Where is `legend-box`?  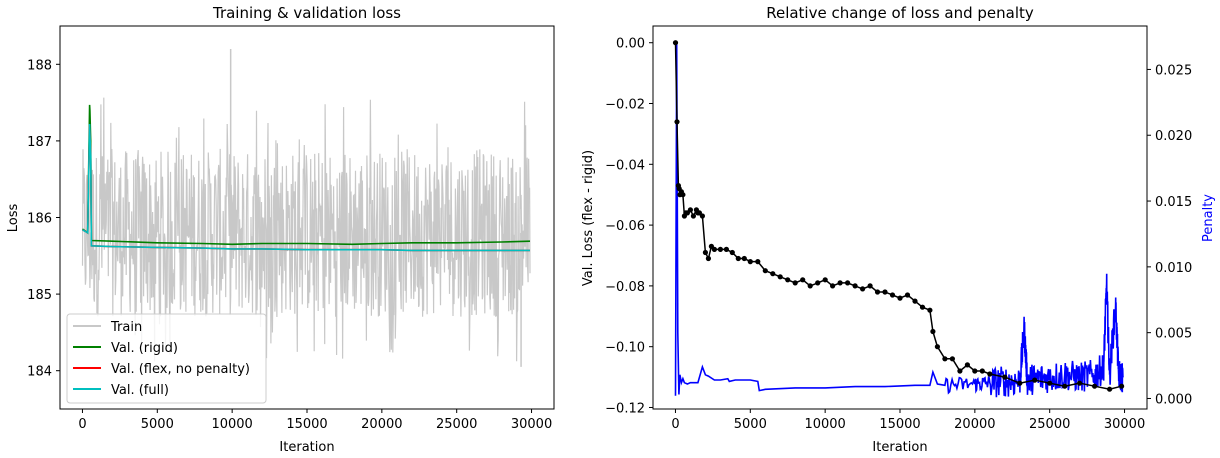 legend-box is located at coordinates (166, 358).